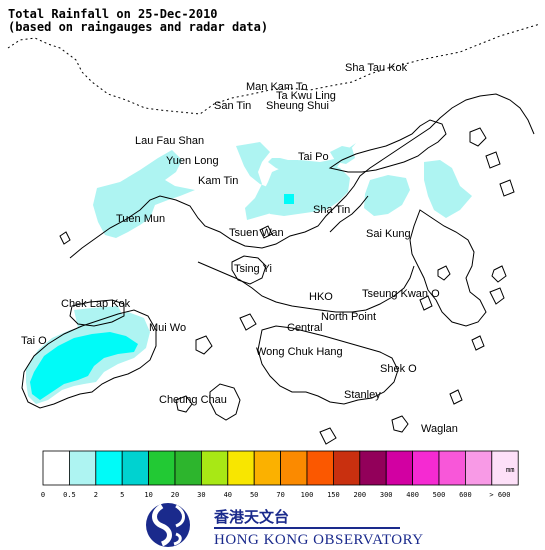  I want to click on place-label: Lau Fau Shan, so click(169, 141).